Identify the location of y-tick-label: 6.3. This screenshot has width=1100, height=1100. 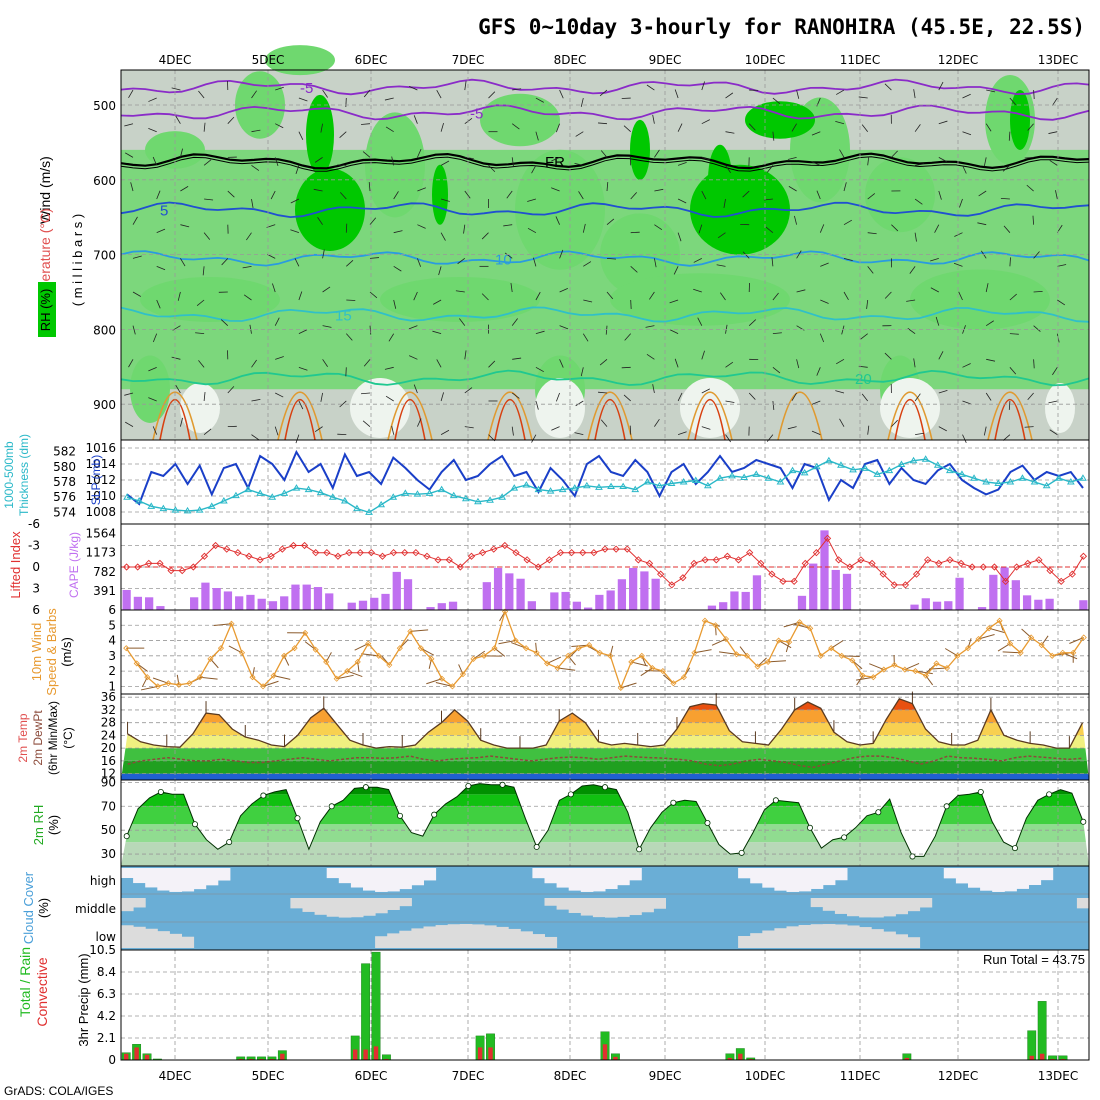
(106, 994).